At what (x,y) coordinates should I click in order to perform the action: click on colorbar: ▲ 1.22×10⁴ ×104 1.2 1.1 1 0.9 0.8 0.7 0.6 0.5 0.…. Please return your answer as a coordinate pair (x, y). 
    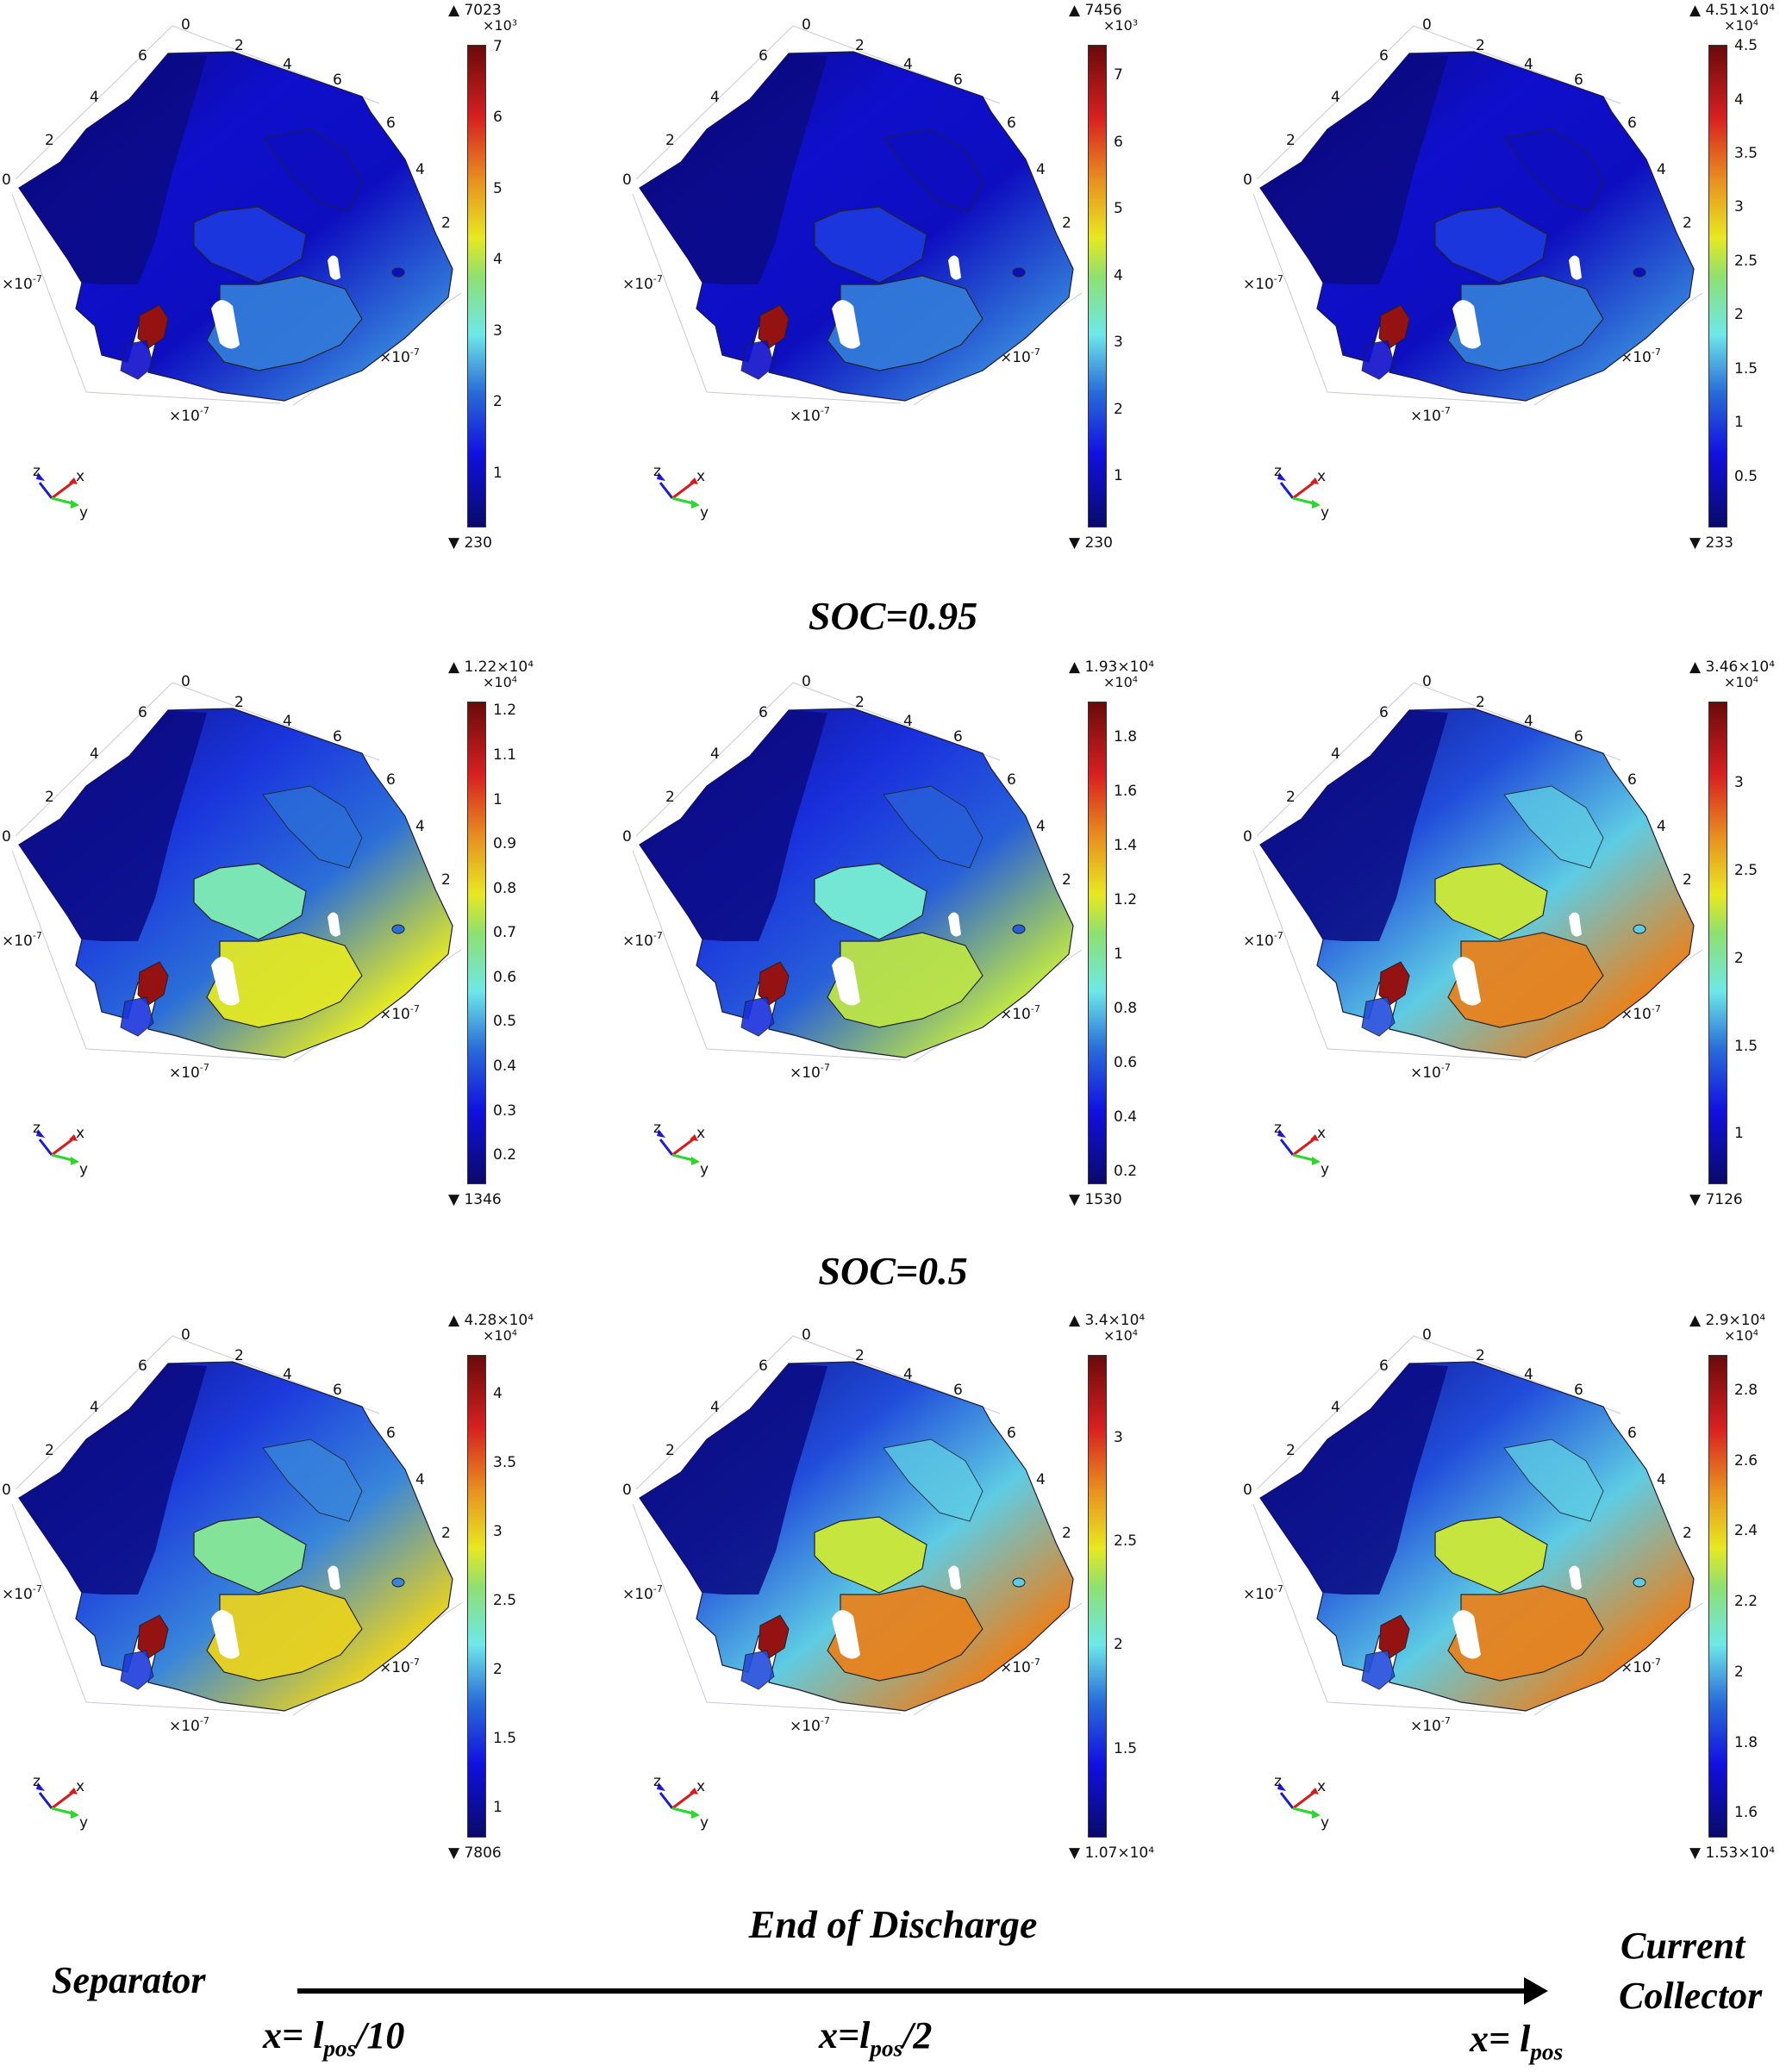
    Looking at the image, I should click on (513, 933).